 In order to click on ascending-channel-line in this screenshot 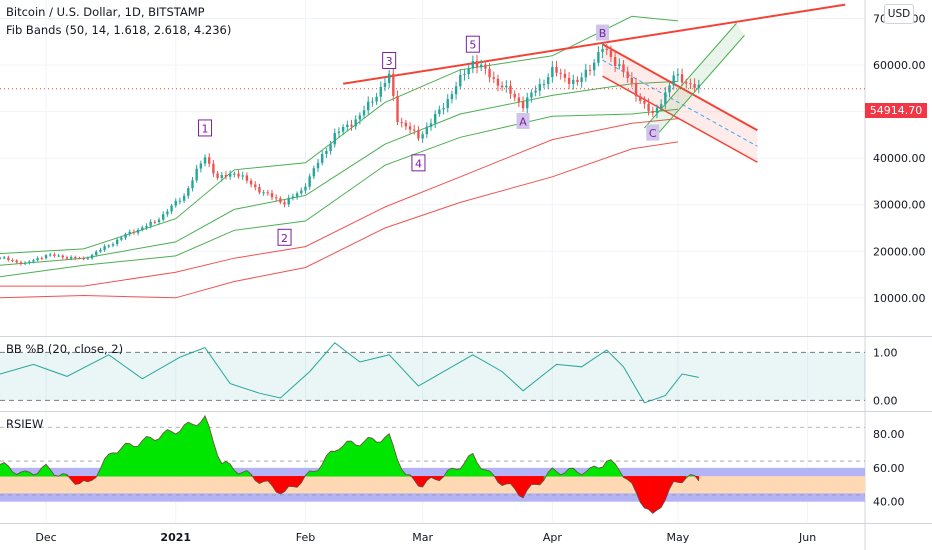, I will do `click(690, 75)`.